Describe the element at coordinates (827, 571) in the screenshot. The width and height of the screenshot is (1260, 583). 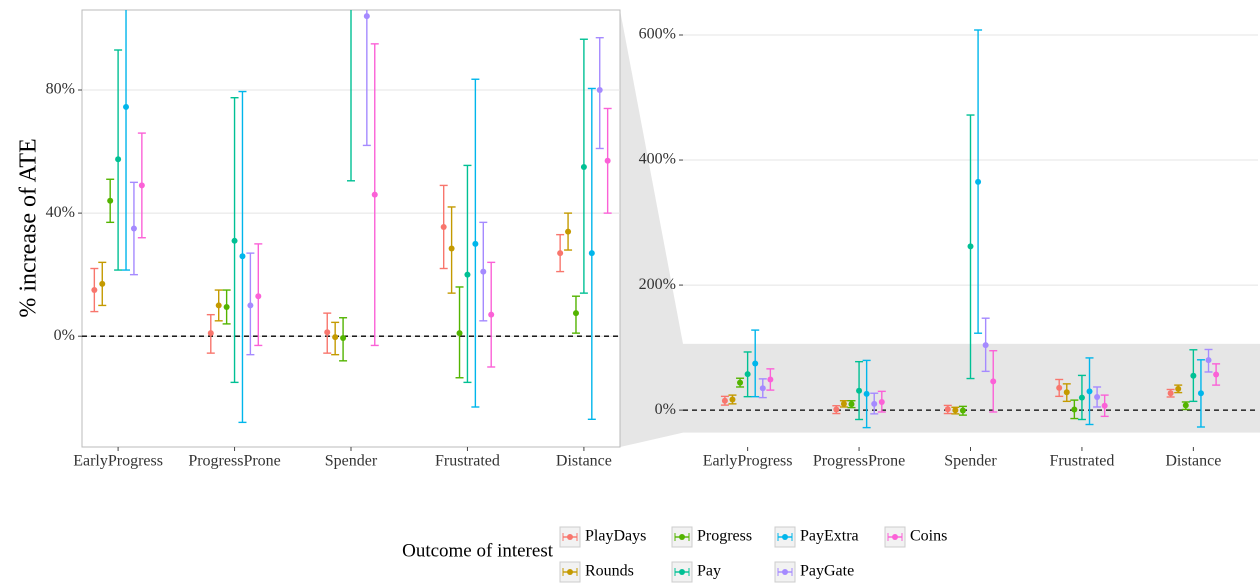
I see `legend-label: PayGate` at that location.